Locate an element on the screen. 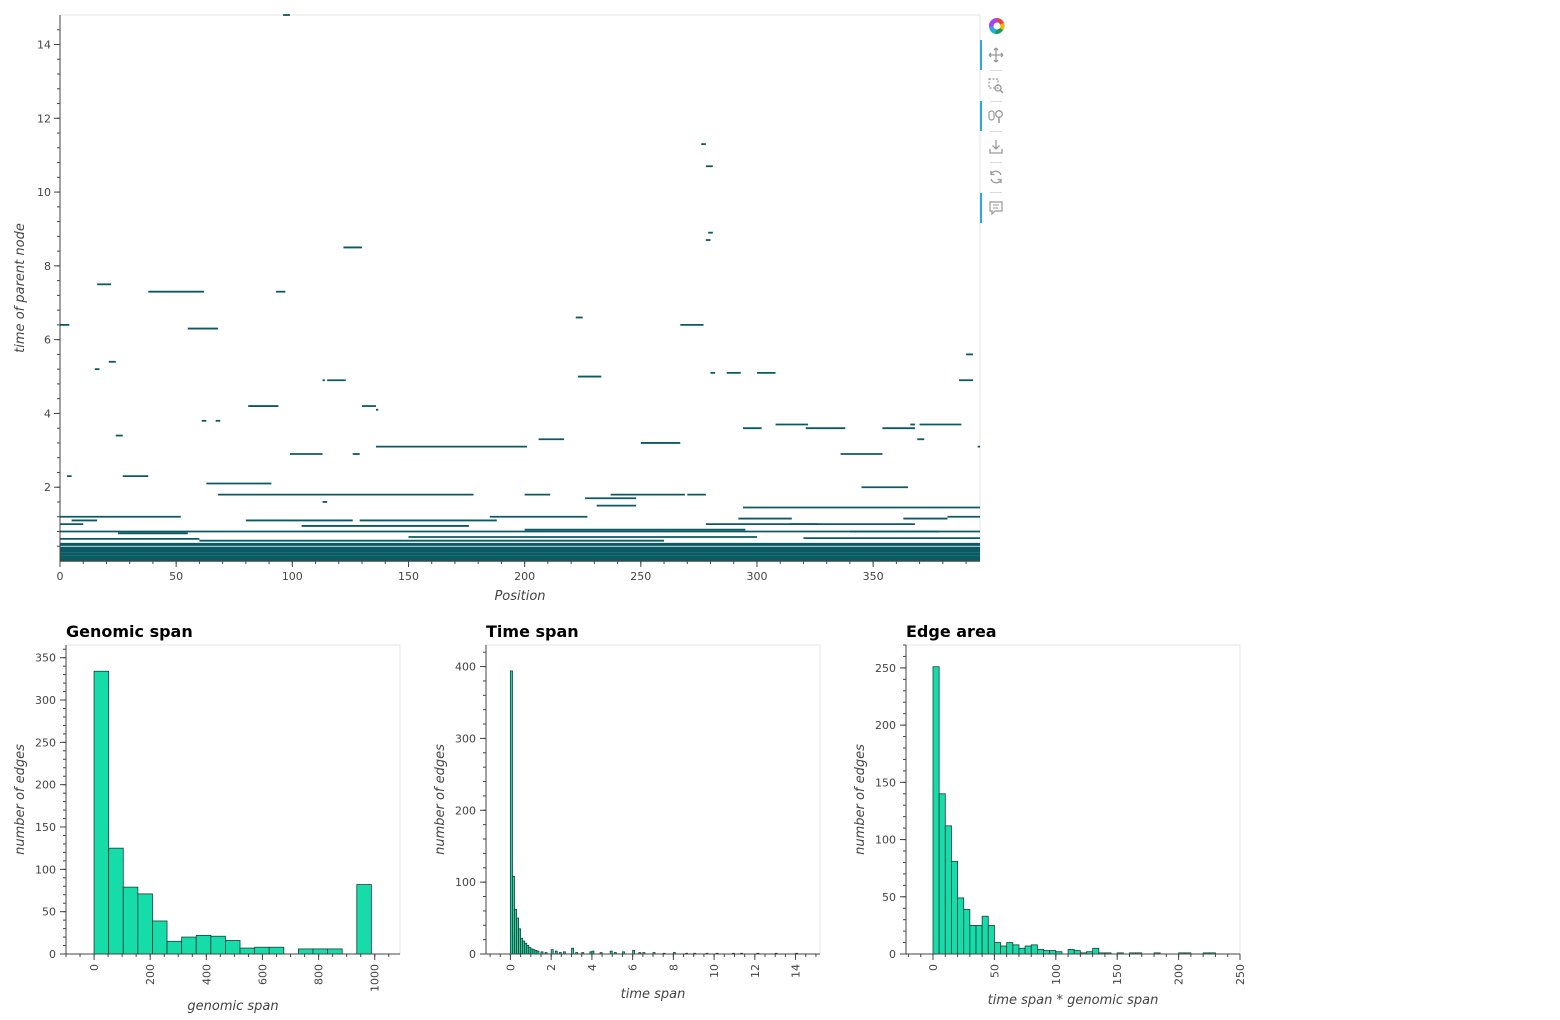  x-tick-label: 2 is located at coordinates (551, 967).